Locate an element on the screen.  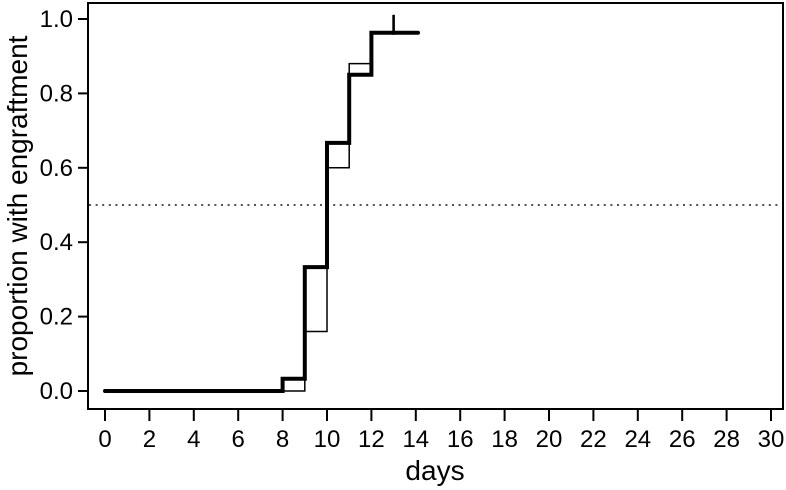
x-tick-label-6: 6 is located at coordinates (238, 439).